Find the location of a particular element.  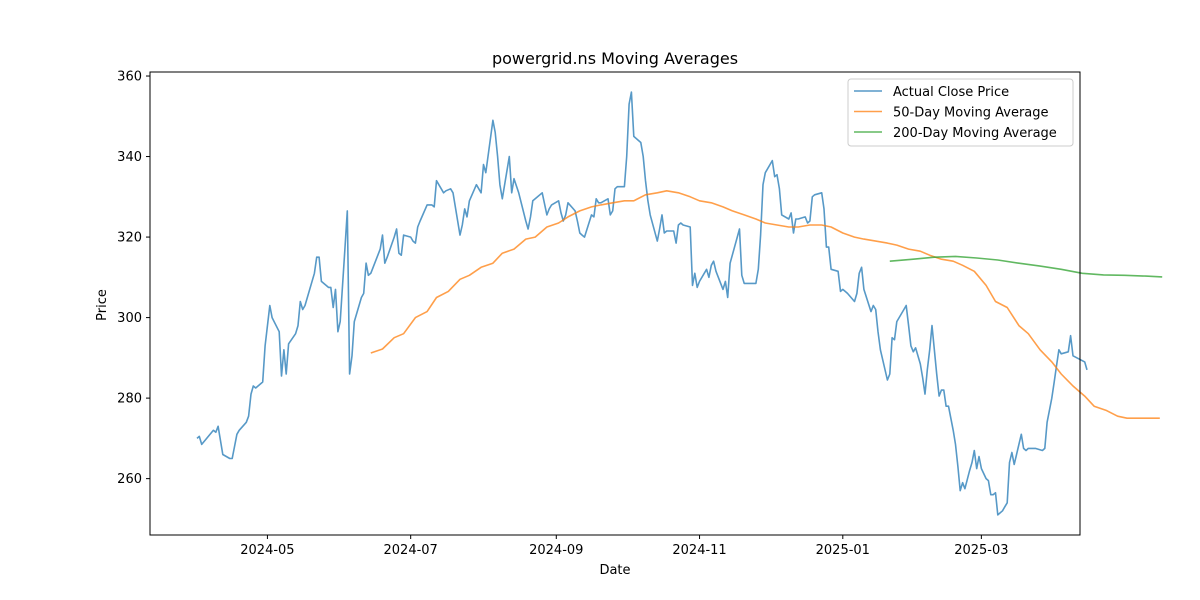

x-axis-label: Date is located at coordinates (614, 570).